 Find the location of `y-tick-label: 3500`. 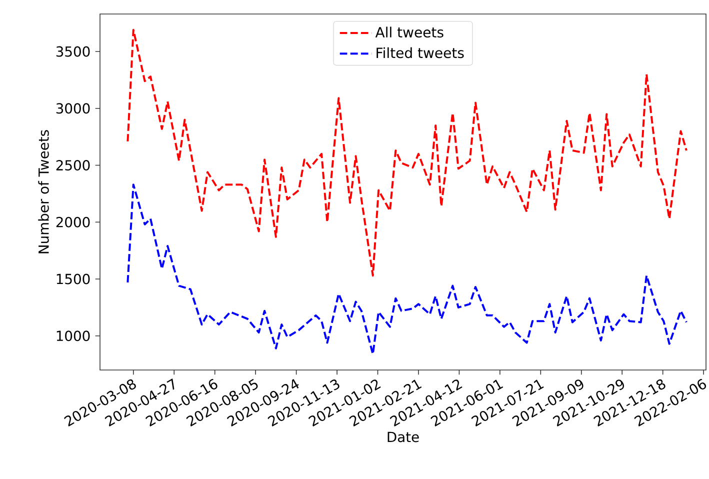

y-tick-label: 3500 is located at coordinates (73, 51).